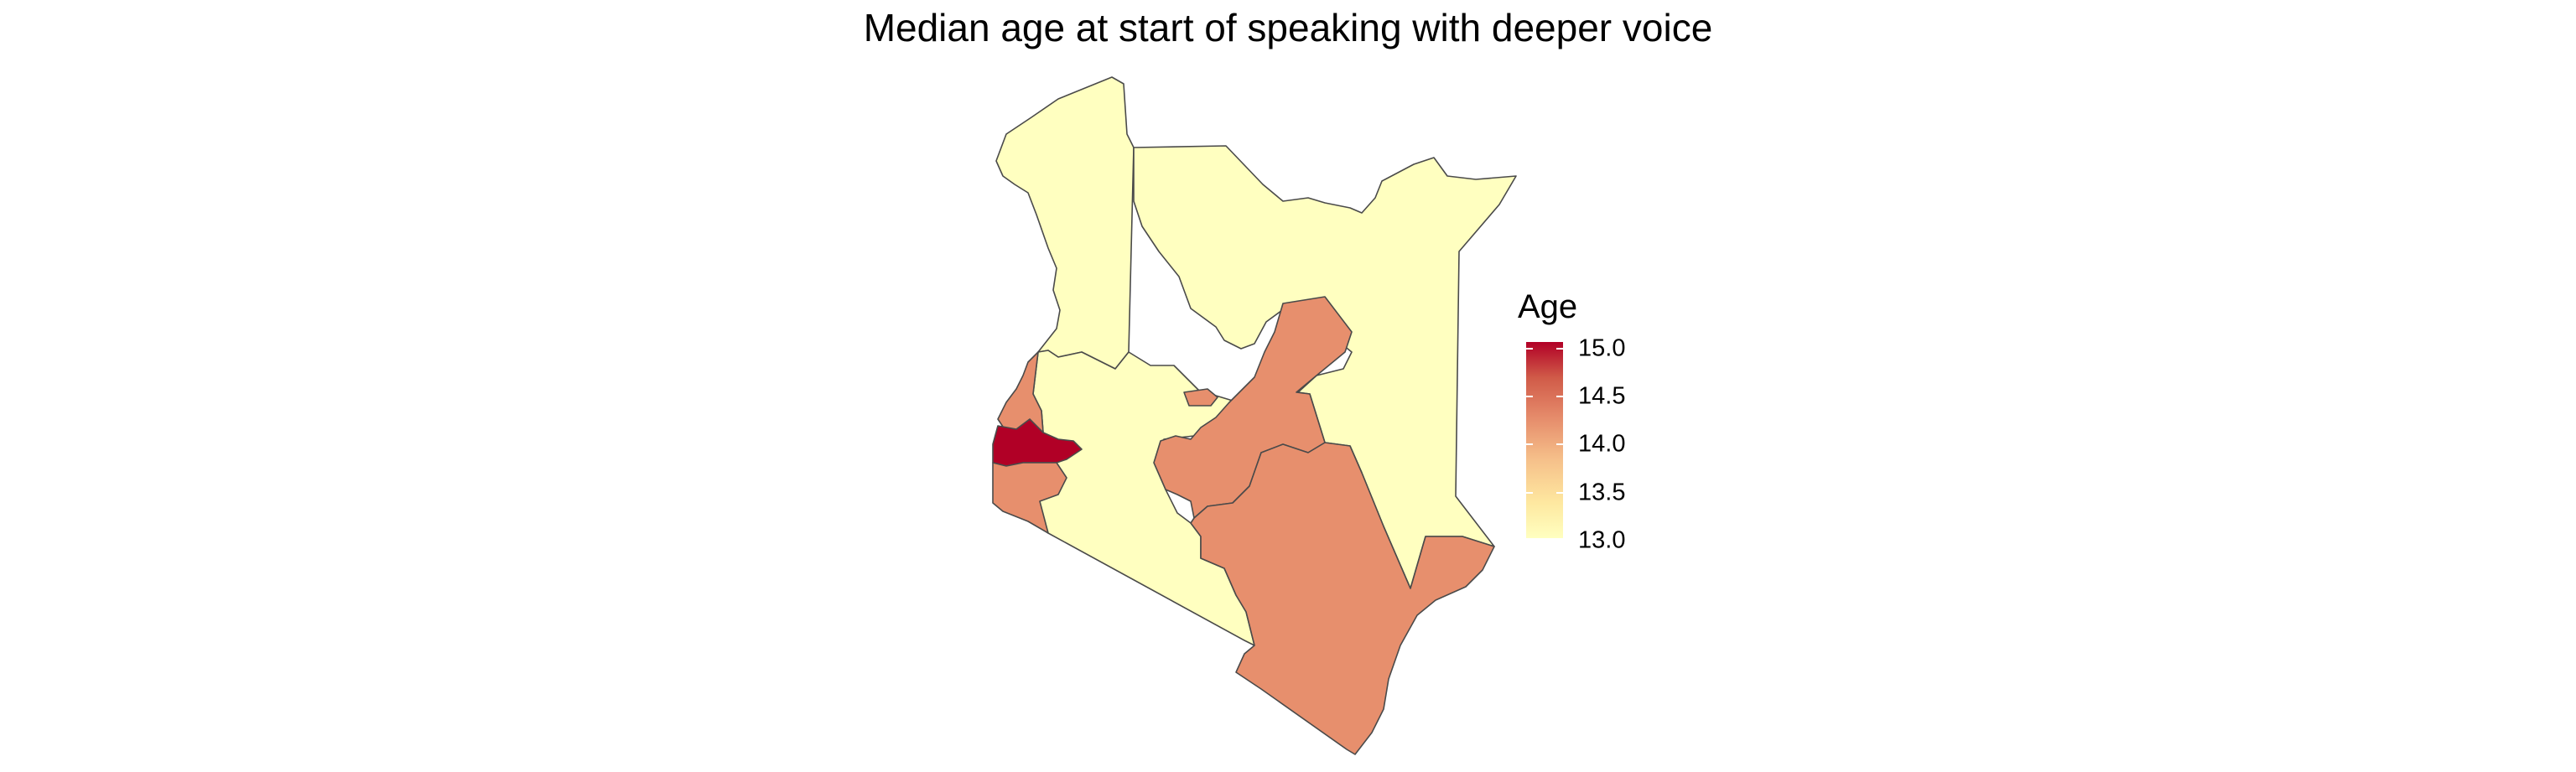 The height and width of the screenshot is (772, 2576). What do you see at coordinates (1602, 493) in the screenshot?
I see `legend-tick-label: 13.5` at bounding box center [1602, 493].